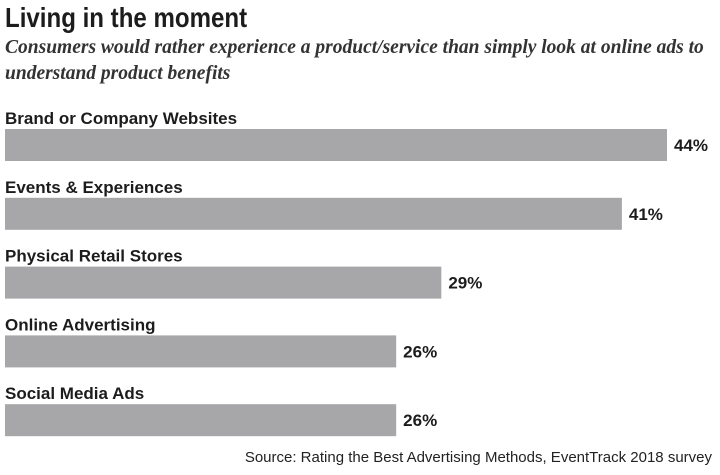  What do you see at coordinates (223, 282) in the screenshot?
I see `bar-physical-retail-stores` at bounding box center [223, 282].